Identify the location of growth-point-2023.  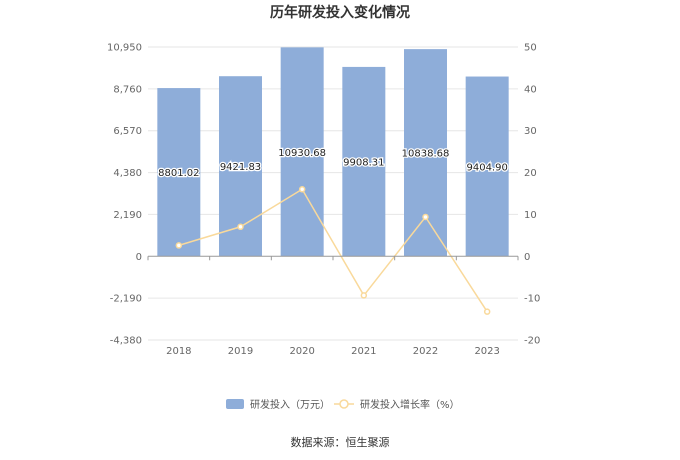
(487, 311).